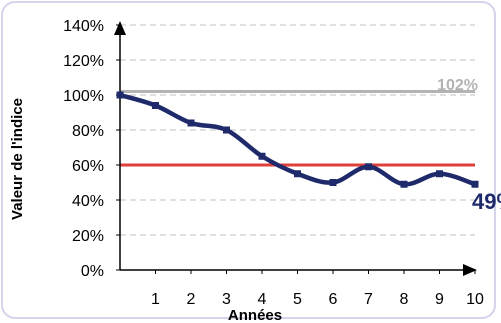  I want to click on x-tick-label: 2, so click(191, 299).